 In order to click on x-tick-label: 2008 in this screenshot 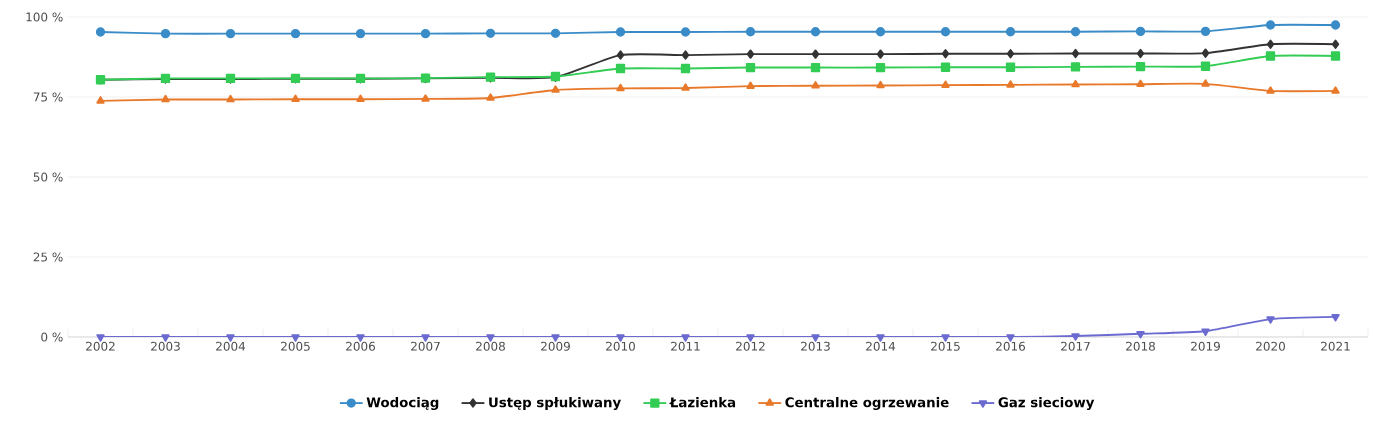, I will do `click(490, 346)`.